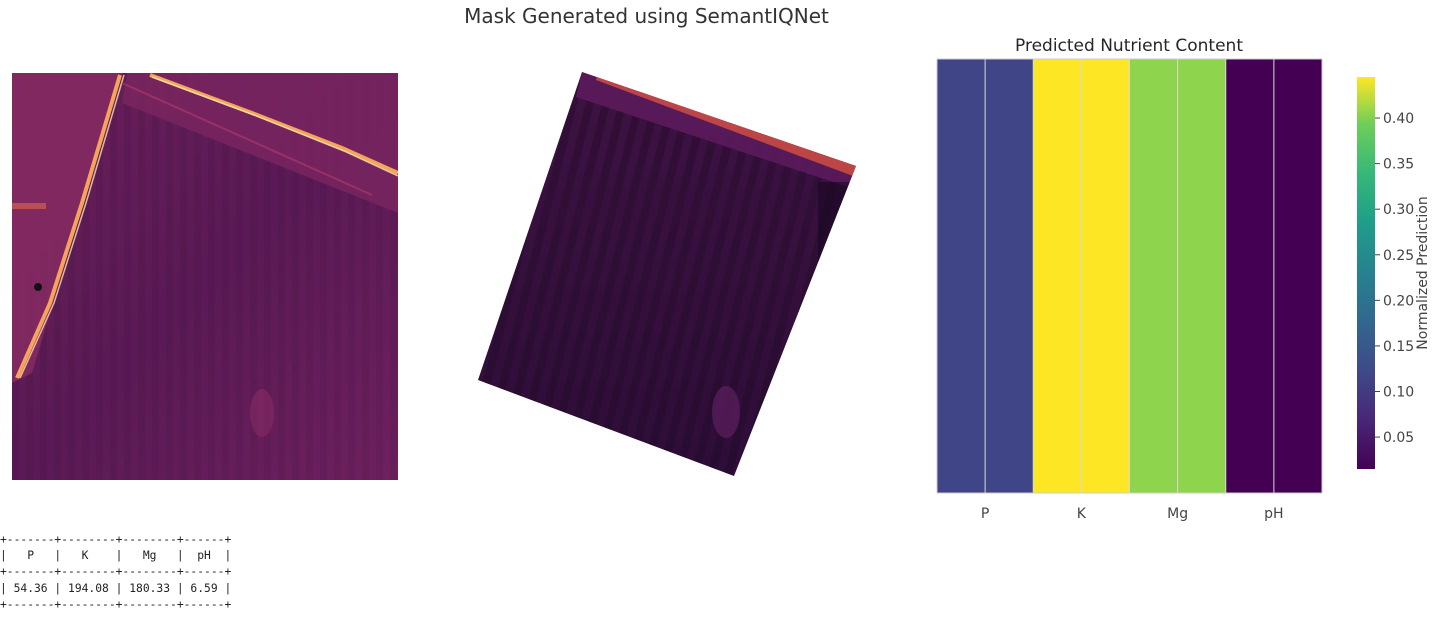  I want to click on colorbar-tick-label: 0.15, so click(1398, 347).